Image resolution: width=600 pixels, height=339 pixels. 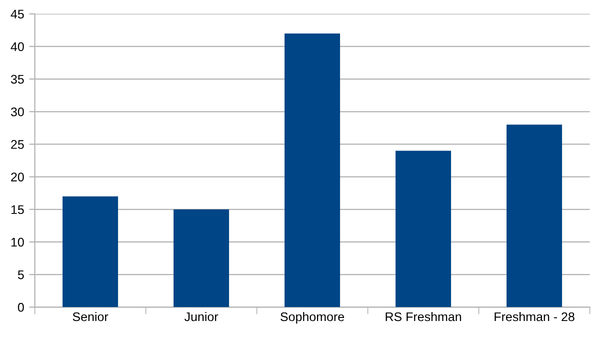 I want to click on y-tick-label: 15, so click(x=17, y=209).